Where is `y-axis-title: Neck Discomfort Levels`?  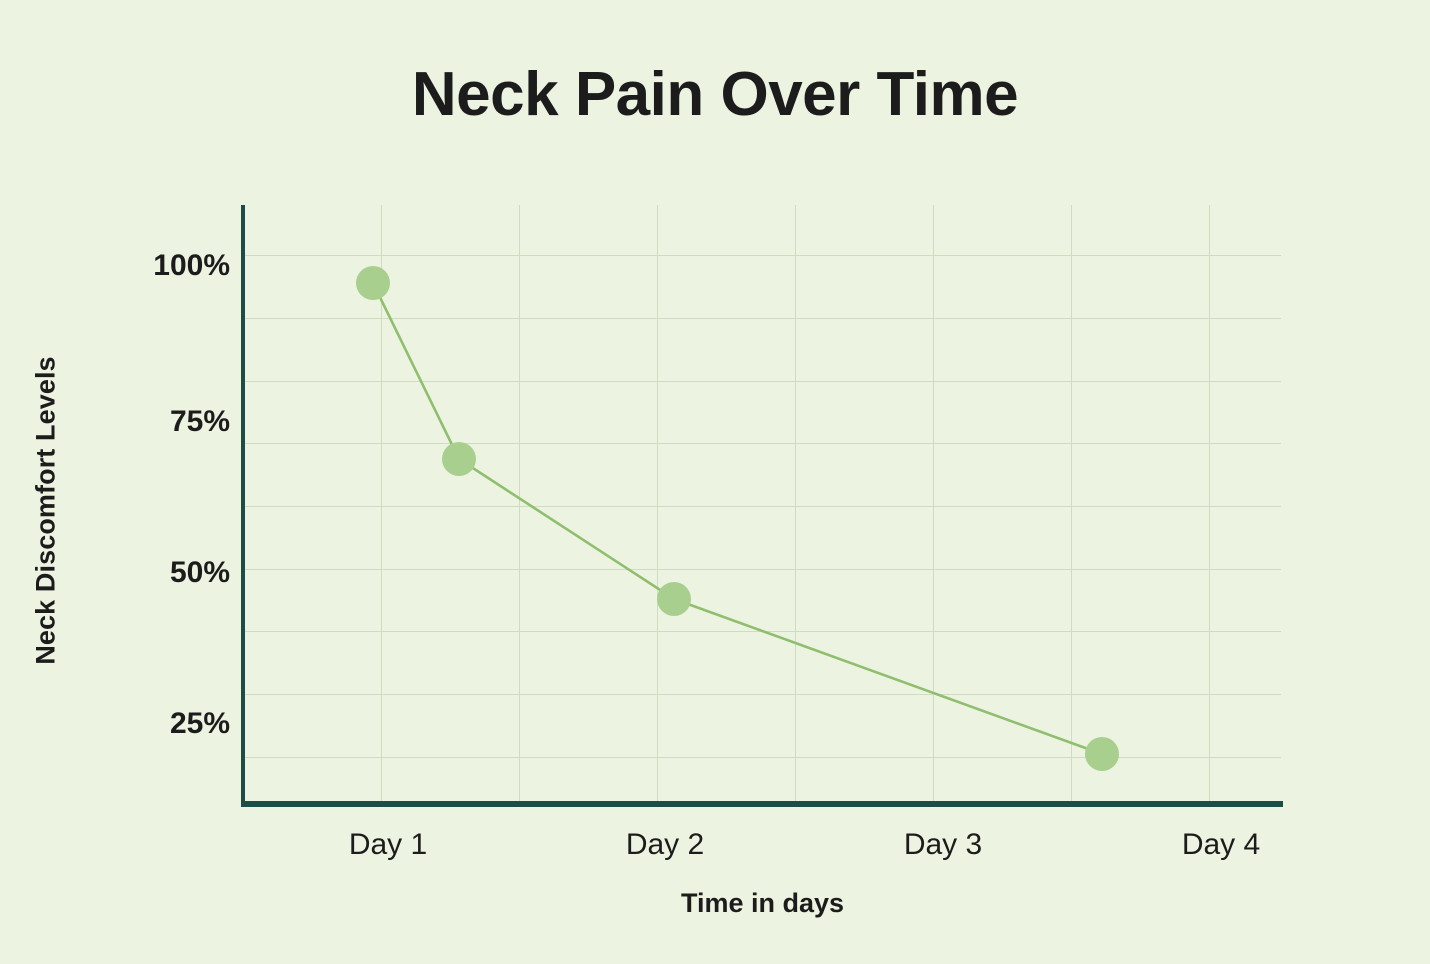
y-axis-title: Neck Discomfort Levels is located at coordinates (45, 510).